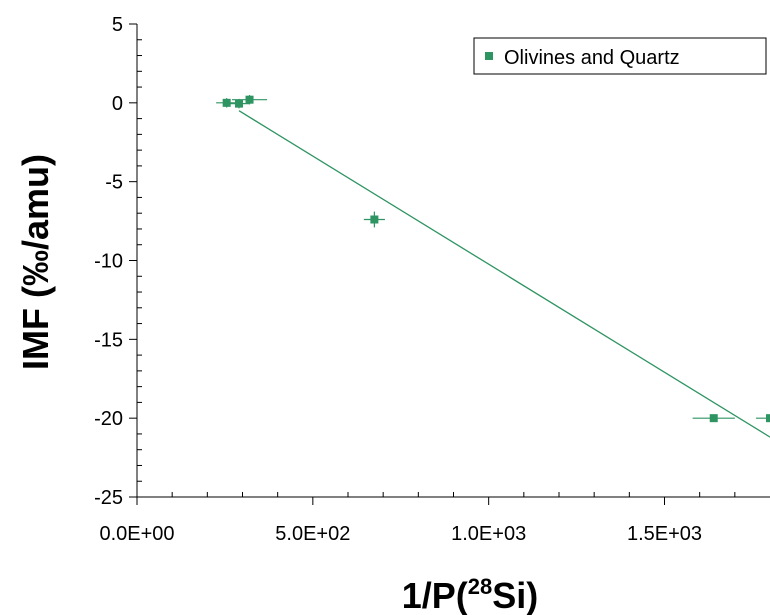 The image size is (770, 615). I want to click on y-tick-label: -20, so click(108, 419).